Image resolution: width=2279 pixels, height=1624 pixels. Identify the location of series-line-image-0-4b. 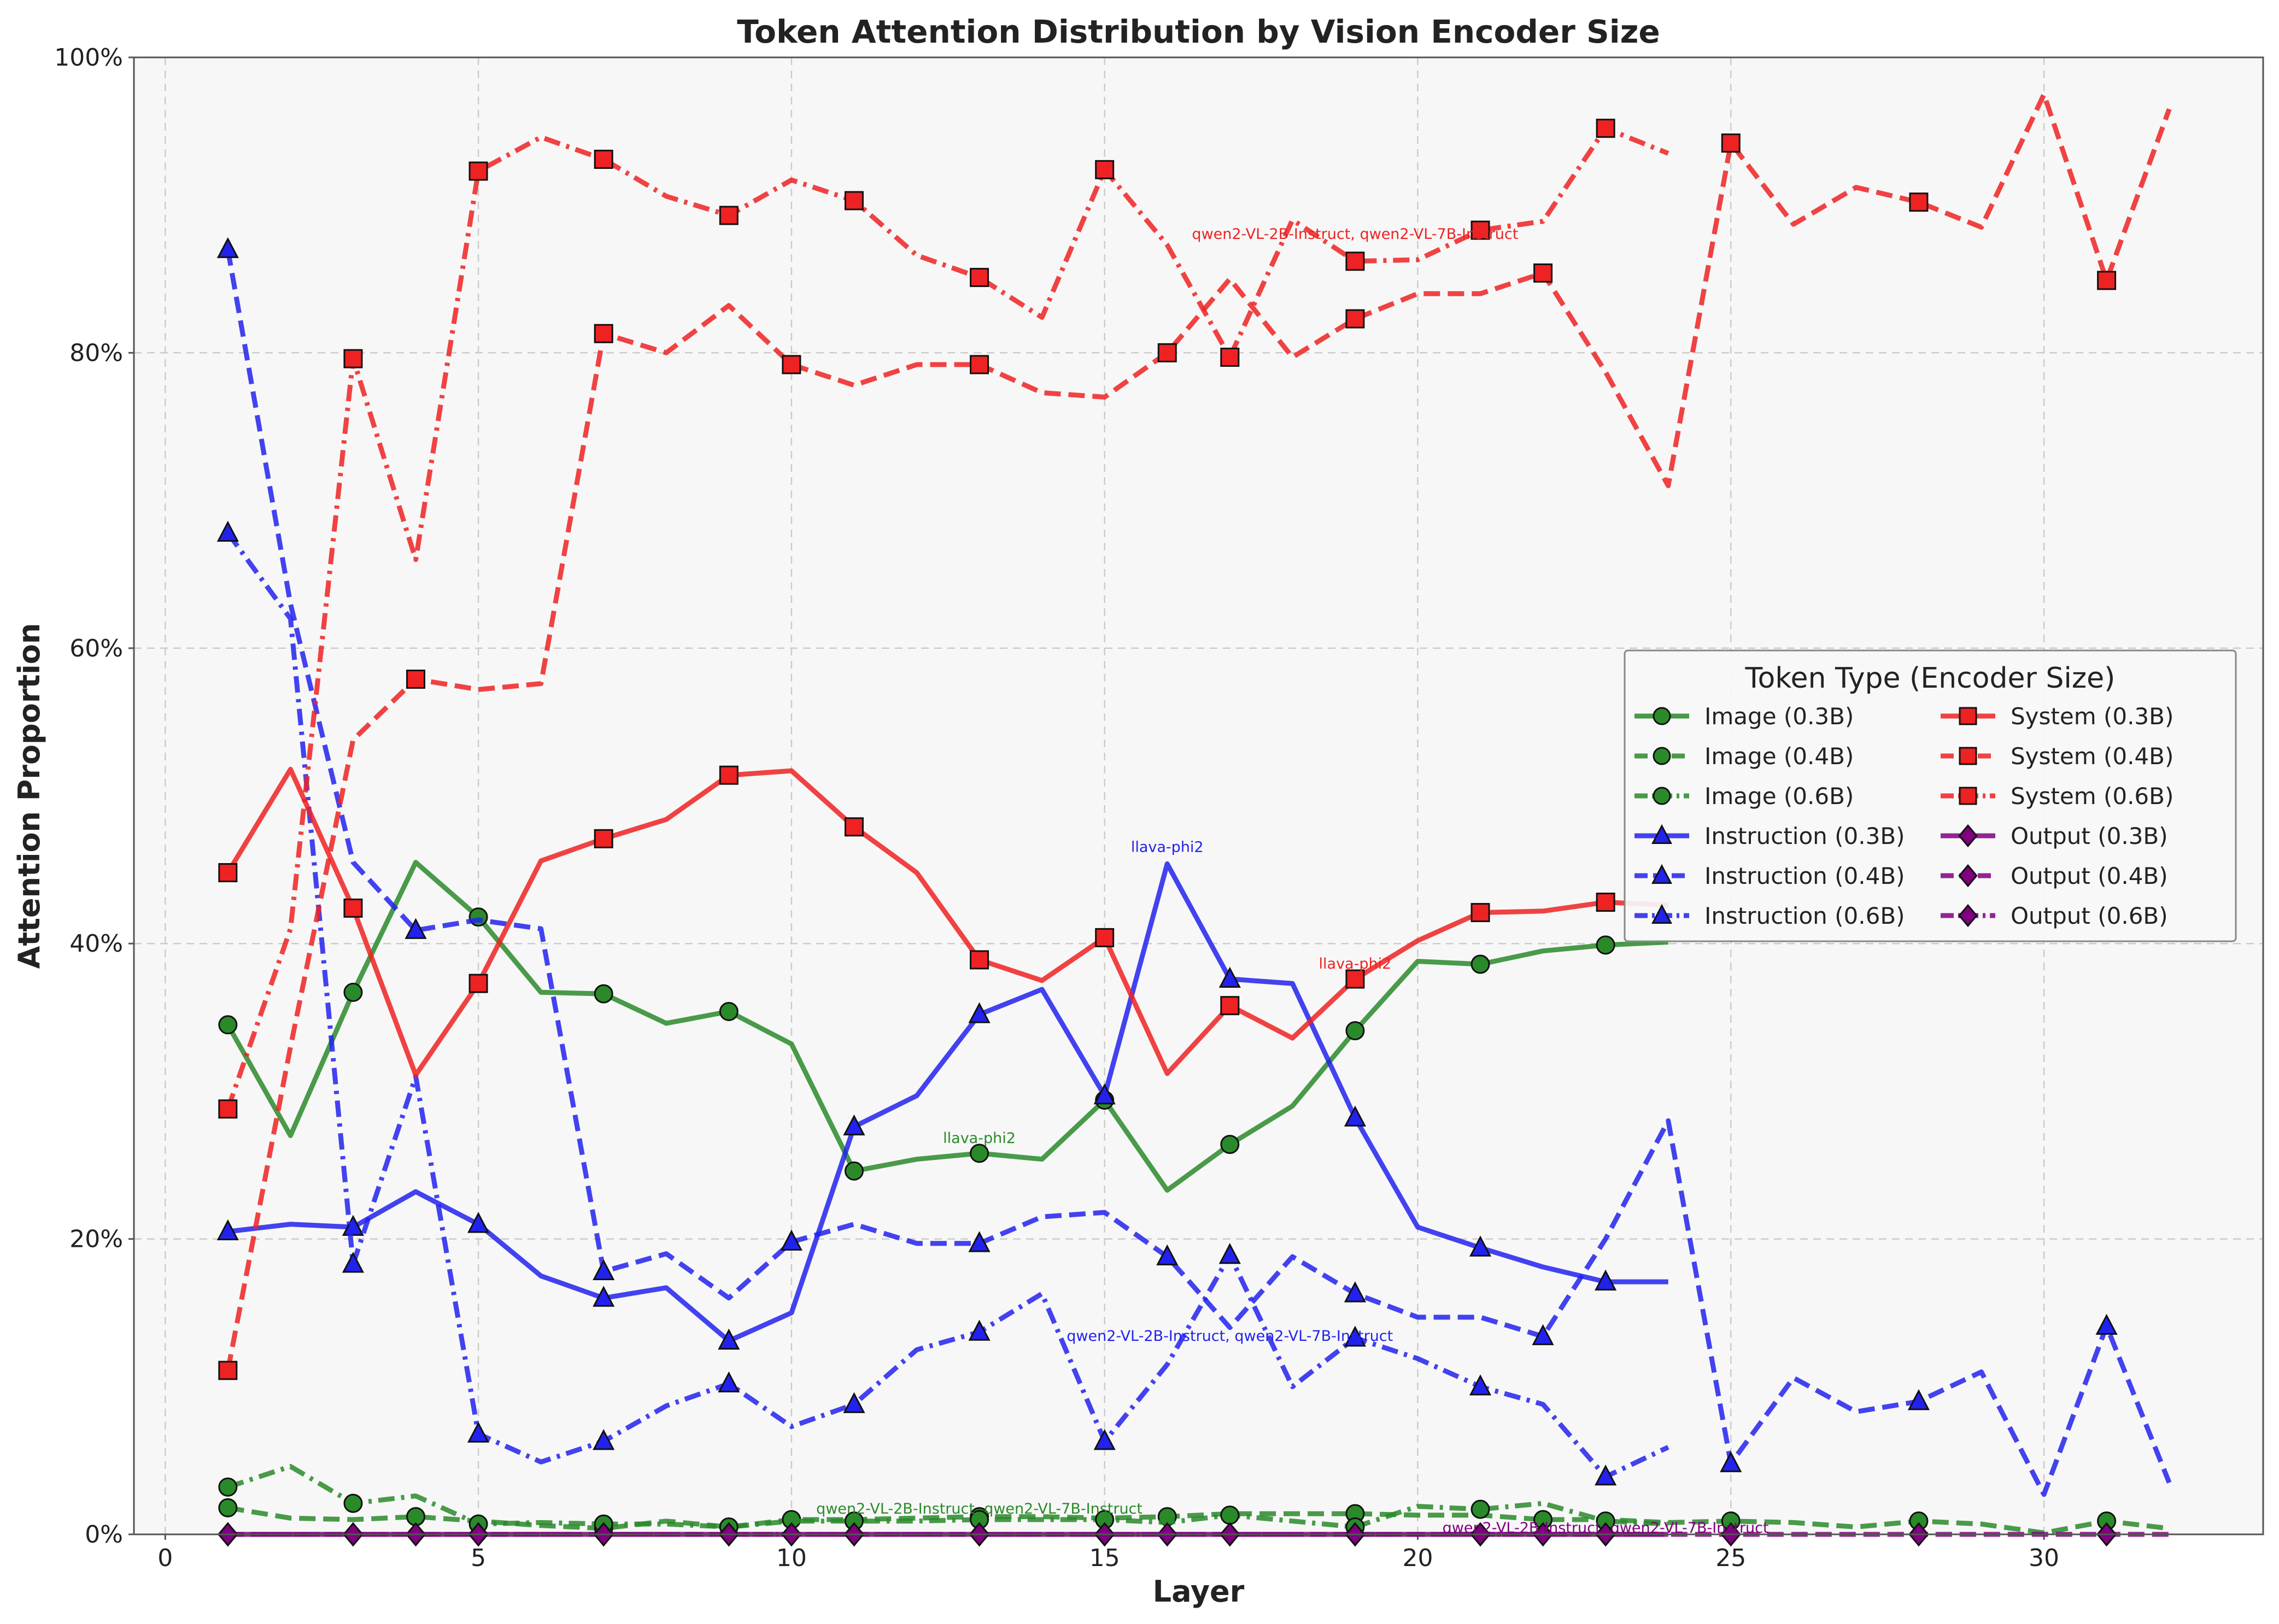
(1198, 1520).